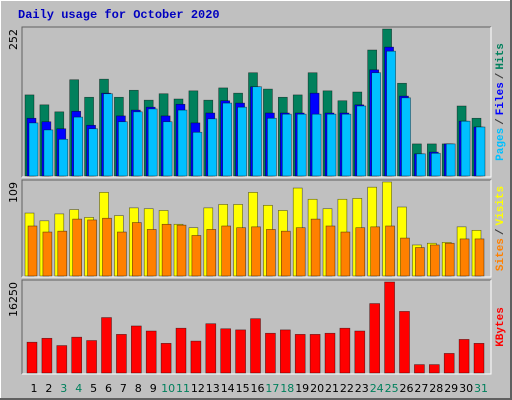  Describe the element at coordinates (258, 388) in the screenshot. I see `x-tick-label: 16` at that location.